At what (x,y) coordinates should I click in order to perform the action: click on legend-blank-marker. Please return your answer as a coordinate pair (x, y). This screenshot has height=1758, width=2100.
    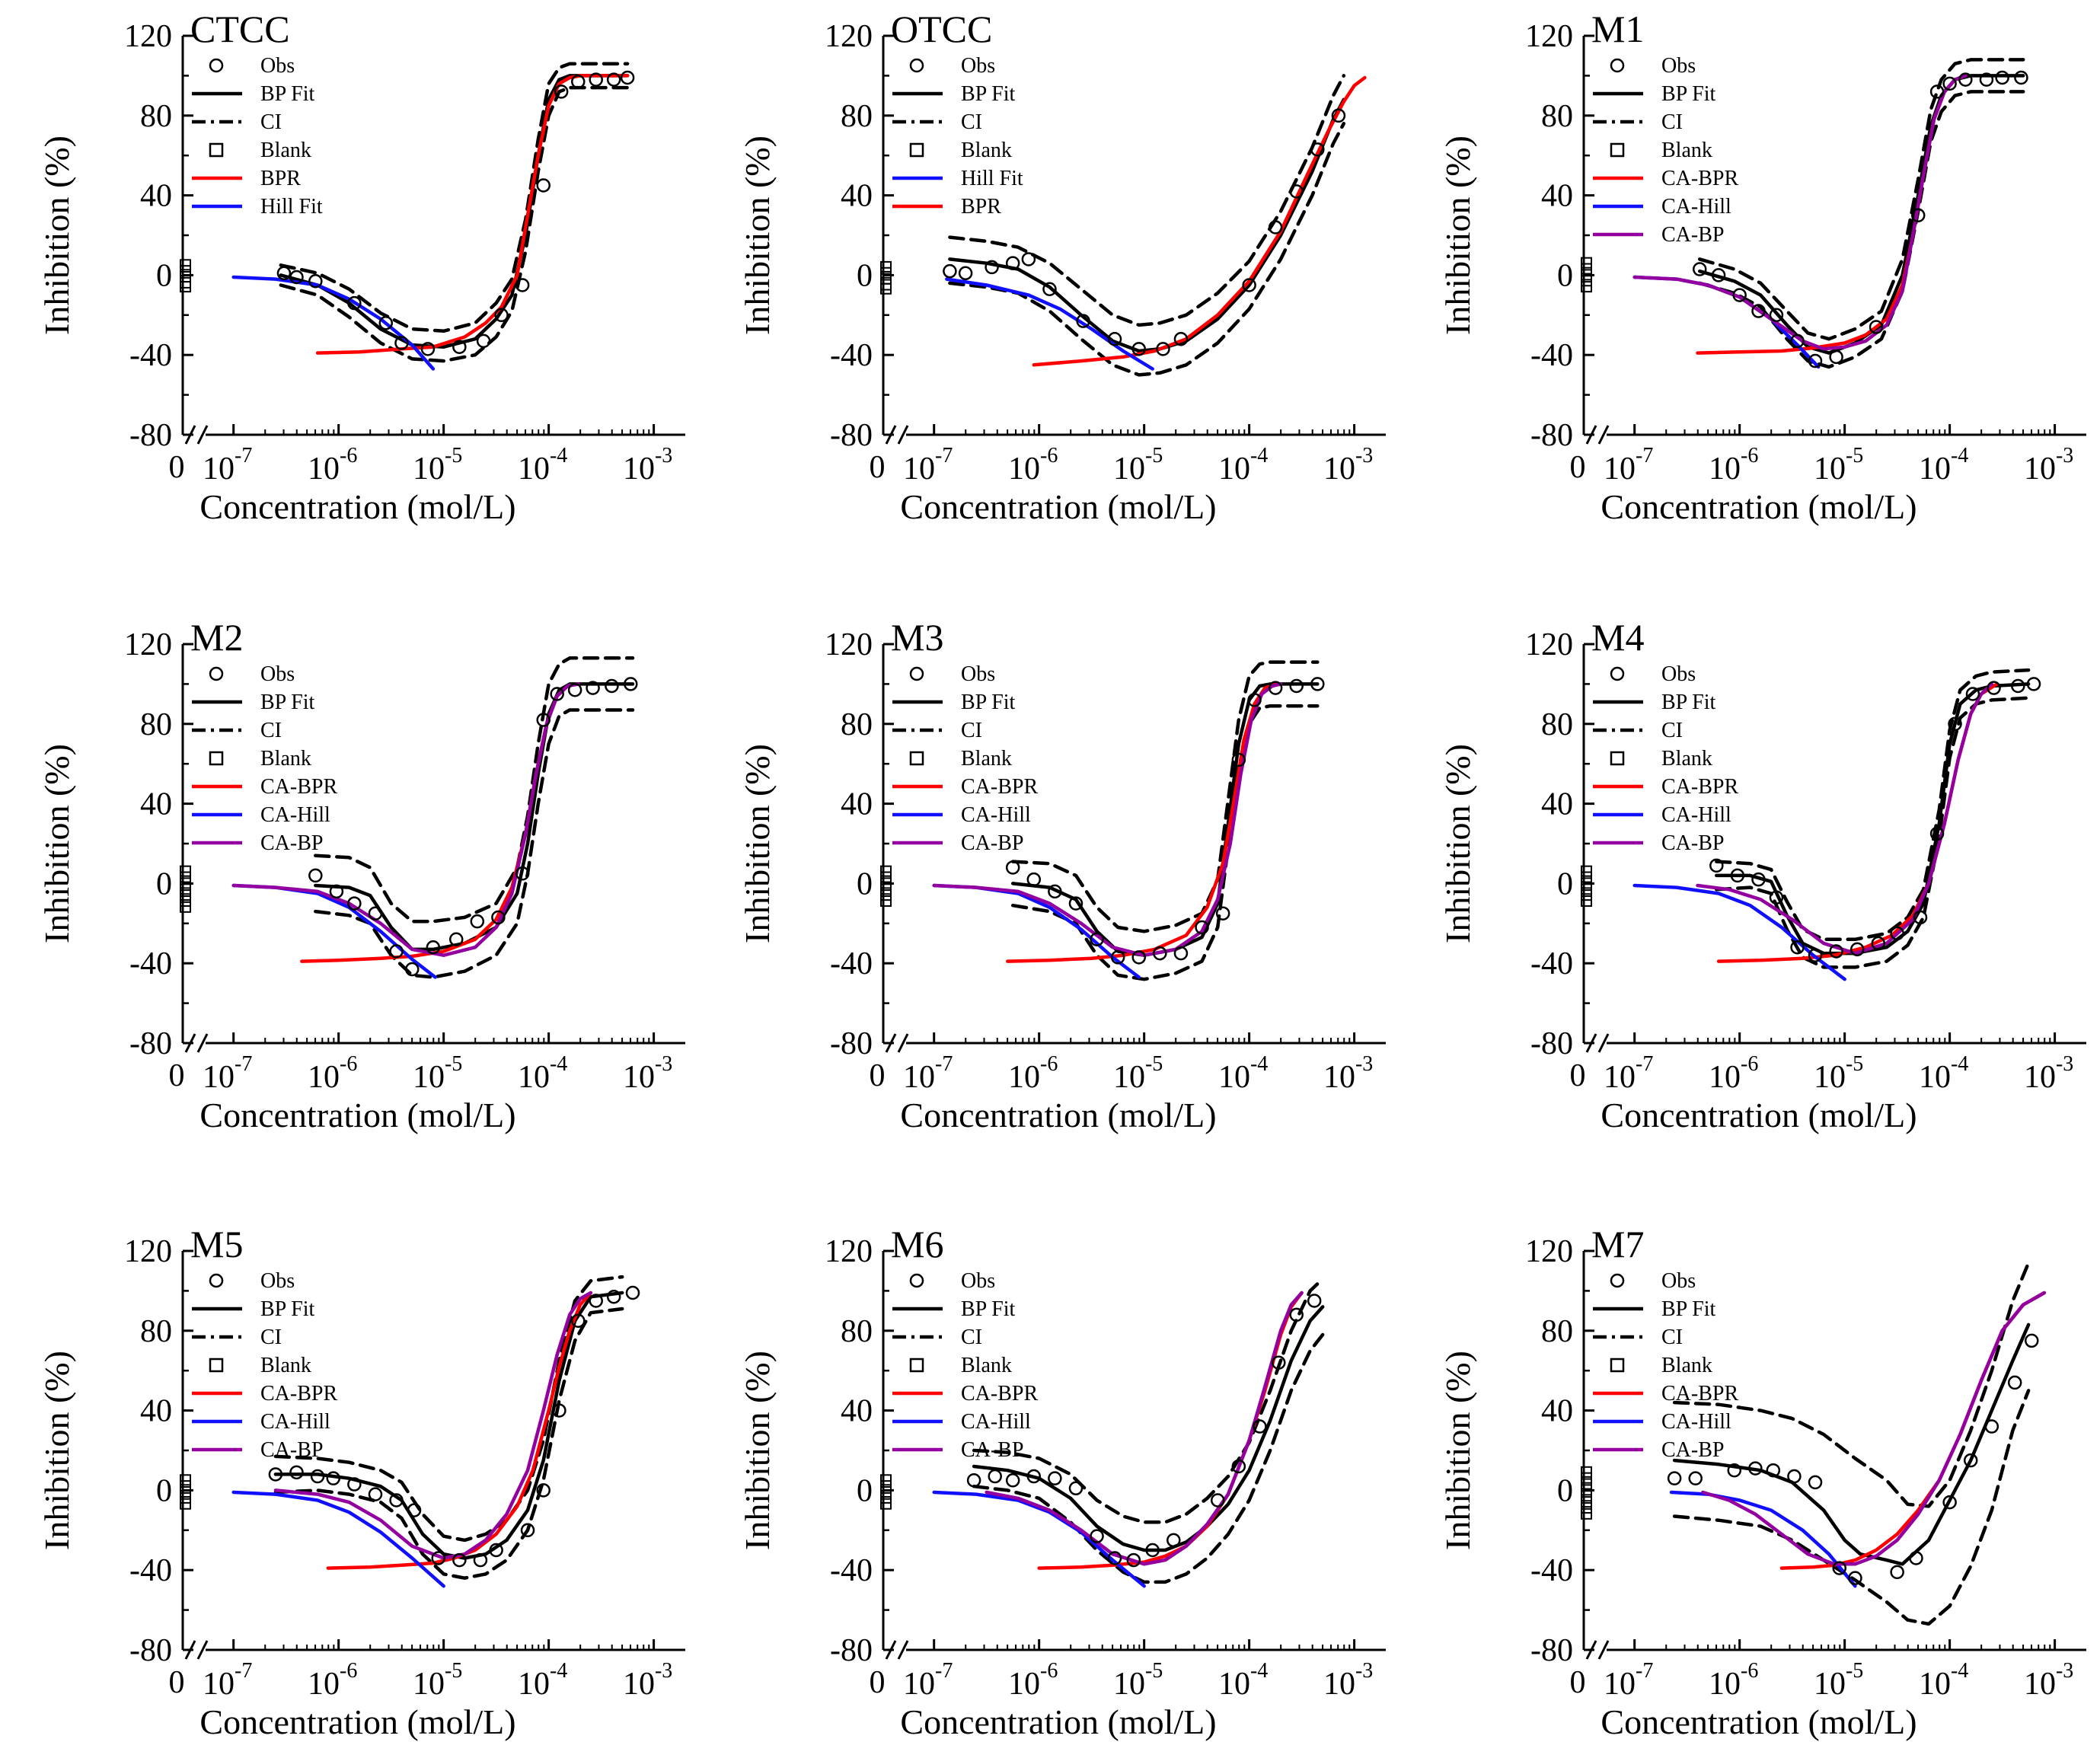
    Looking at the image, I should click on (916, 1365).